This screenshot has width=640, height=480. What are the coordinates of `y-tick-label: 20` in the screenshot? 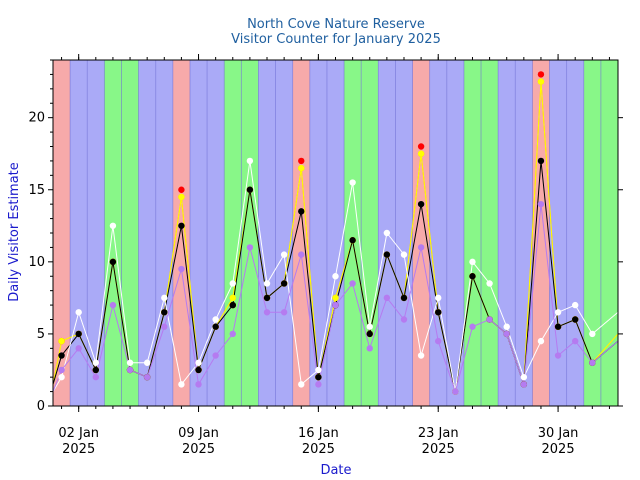 It's located at (36, 118).